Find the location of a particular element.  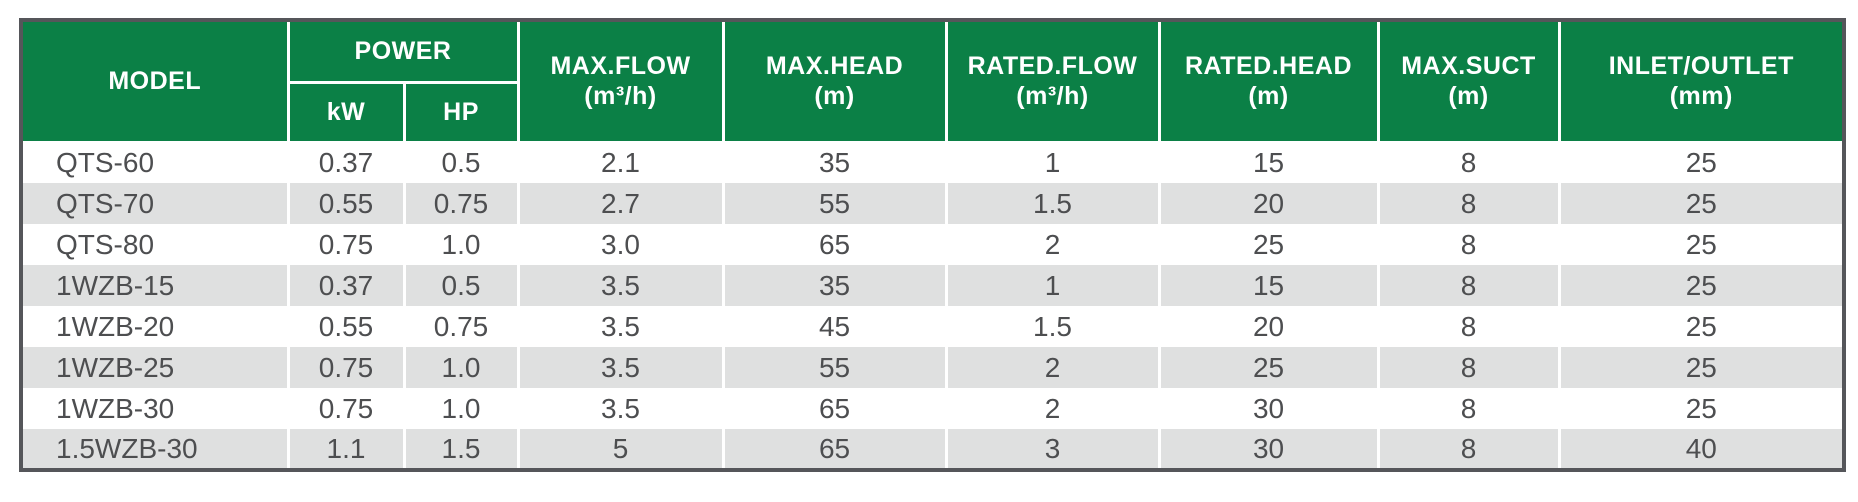

header-rated-head-label: RATED.HEAD is located at coordinates (1268, 65).